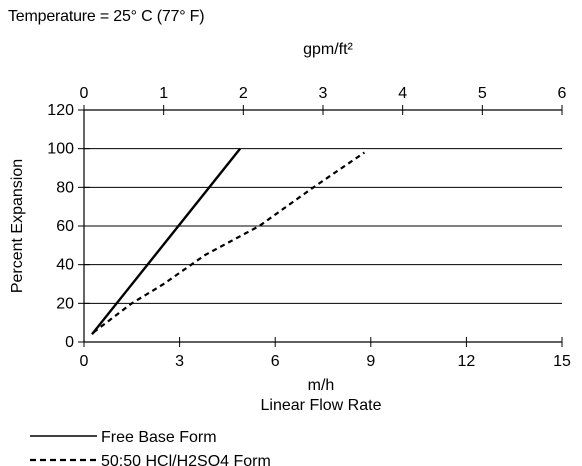 Image resolution: width=582 pixels, height=466 pixels. Describe the element at coordinates (65, 303) in the screenshot. I see `y-tick-label-20: 20` at that location.